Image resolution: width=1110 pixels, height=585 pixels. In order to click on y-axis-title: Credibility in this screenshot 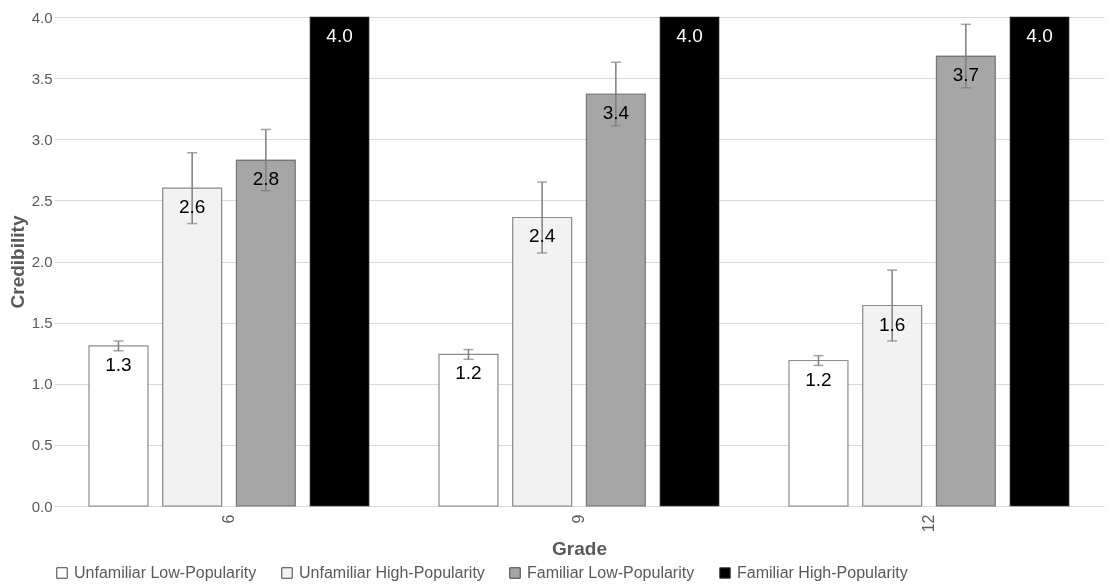, I will do `click(17, 262)`.